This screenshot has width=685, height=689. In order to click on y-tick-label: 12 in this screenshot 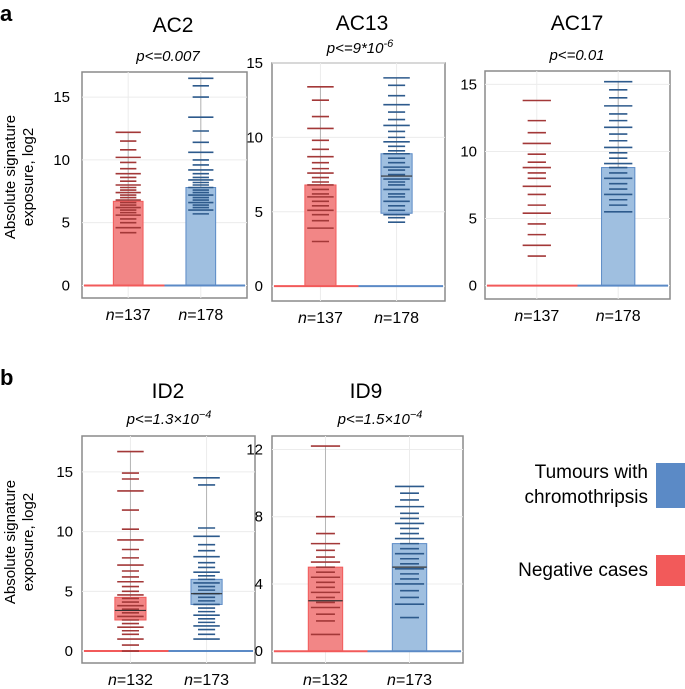, I will do `click(254, 449)`.